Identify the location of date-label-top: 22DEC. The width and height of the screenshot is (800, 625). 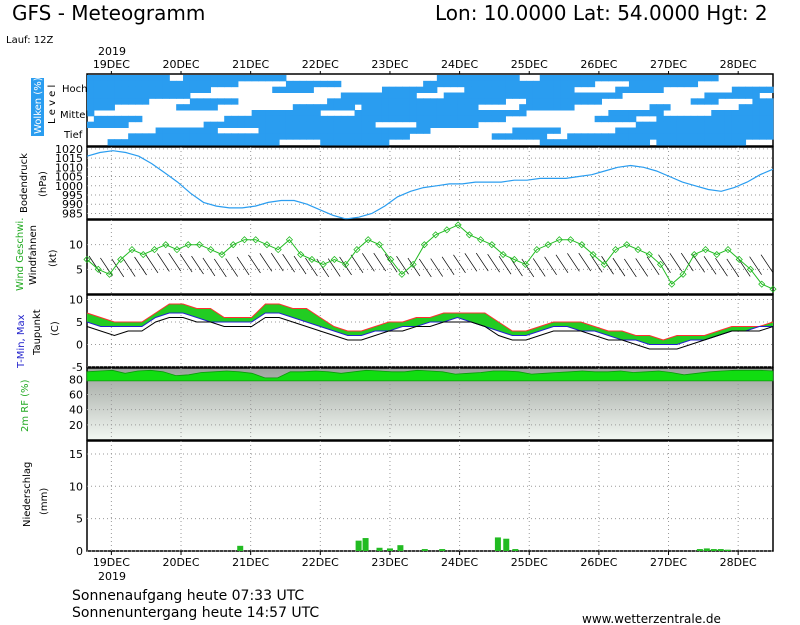
(320, 64).